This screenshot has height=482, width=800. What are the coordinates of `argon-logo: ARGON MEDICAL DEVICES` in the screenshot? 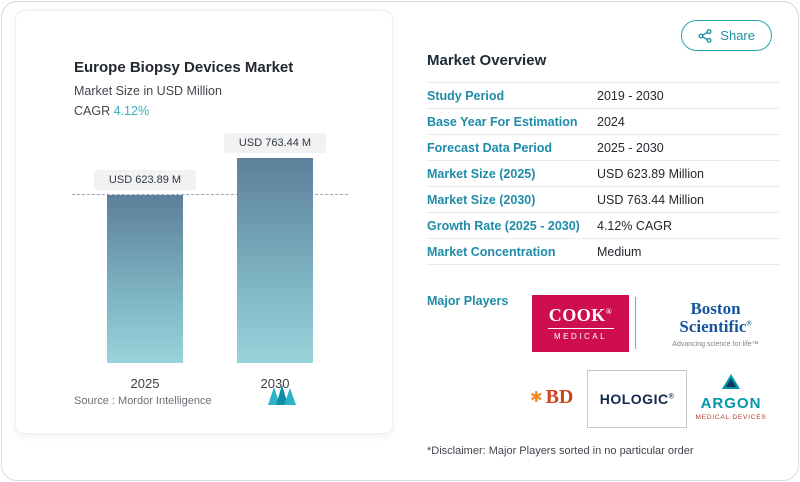 It's located at (731, 397).